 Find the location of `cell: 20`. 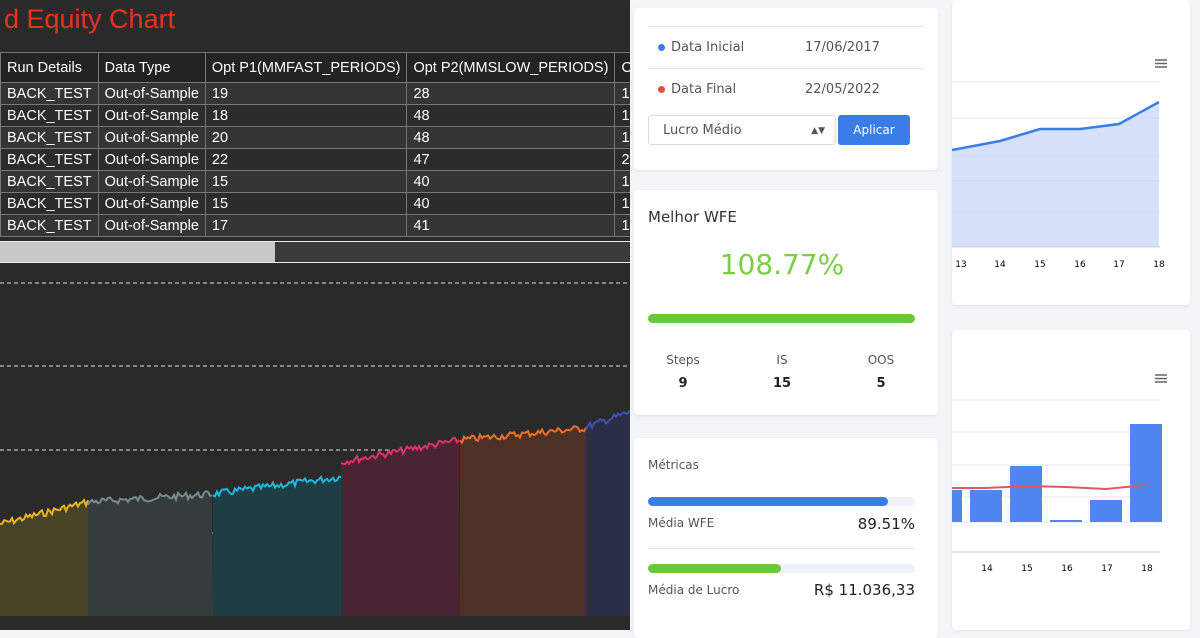

cell: 20 is located at coordinates (306, 137).